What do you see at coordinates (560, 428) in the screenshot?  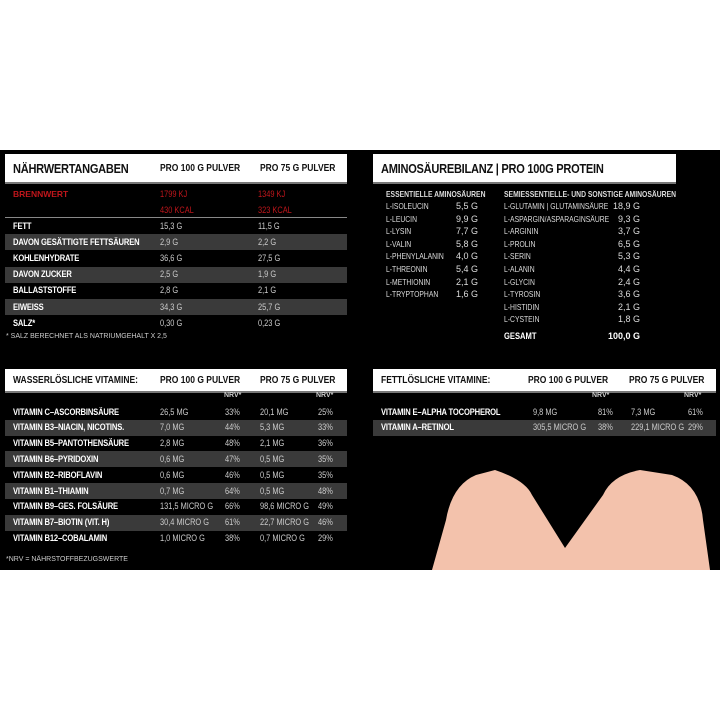 I see `value-100g: 305,5 MICRO G` at bounding box center [560, 428].